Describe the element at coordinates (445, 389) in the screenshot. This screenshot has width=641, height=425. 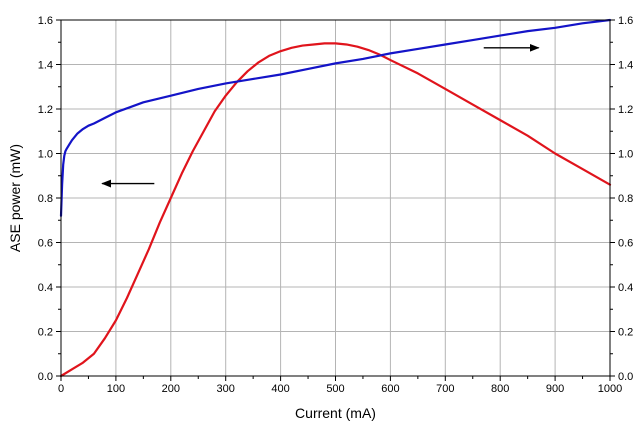
I see `x-tick-label: 700` at that location.